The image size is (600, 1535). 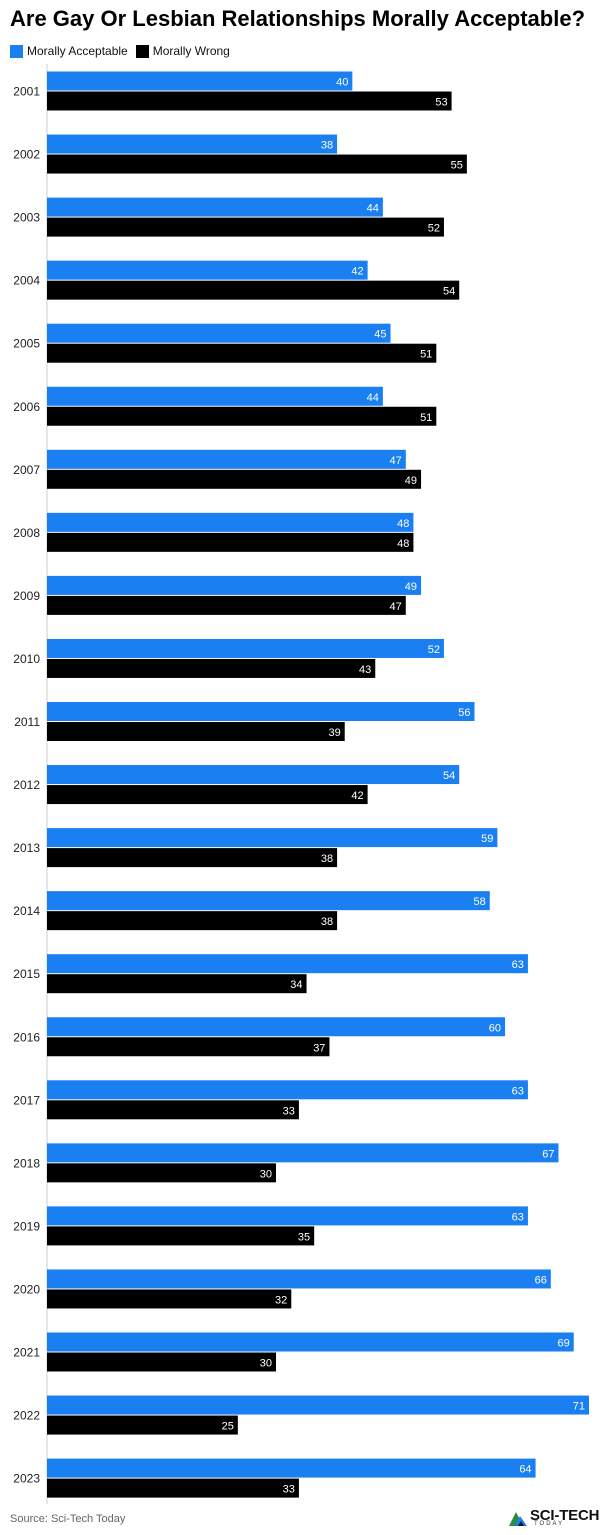 I want to click on category-label: 2005, so click(x=26, y=344).